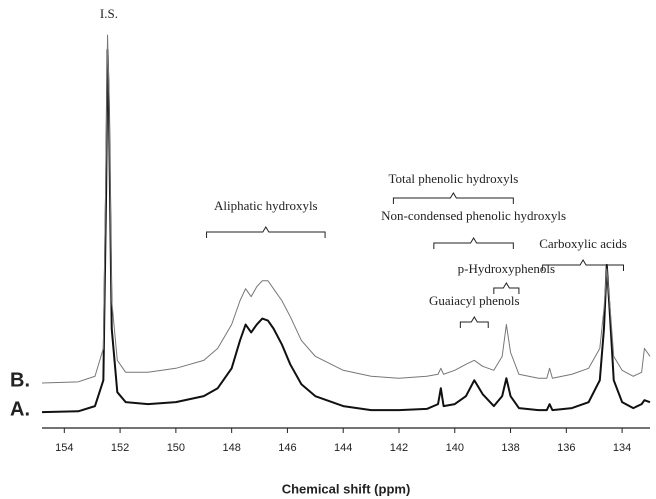  I want to click on x-tick-label: 136, so click(566, 448).